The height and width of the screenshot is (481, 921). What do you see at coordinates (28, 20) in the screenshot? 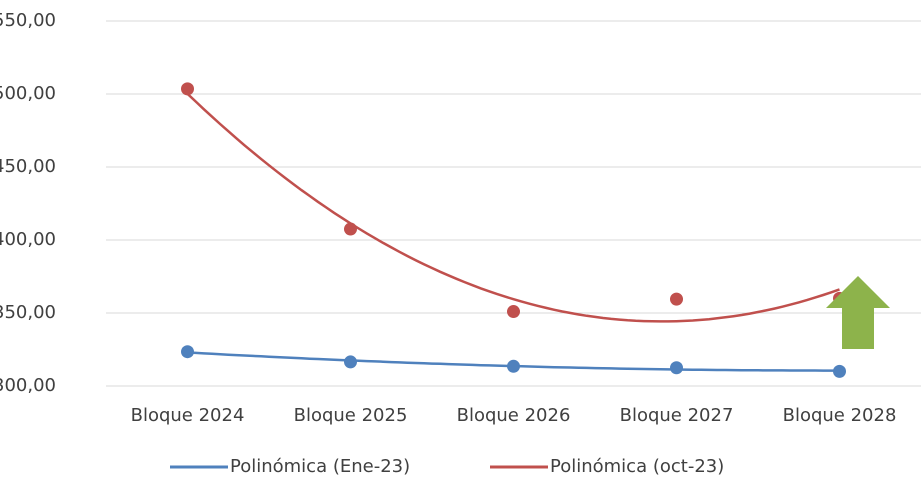
I see `y-tick-label: 550,00` at bounding box center [28, 20].